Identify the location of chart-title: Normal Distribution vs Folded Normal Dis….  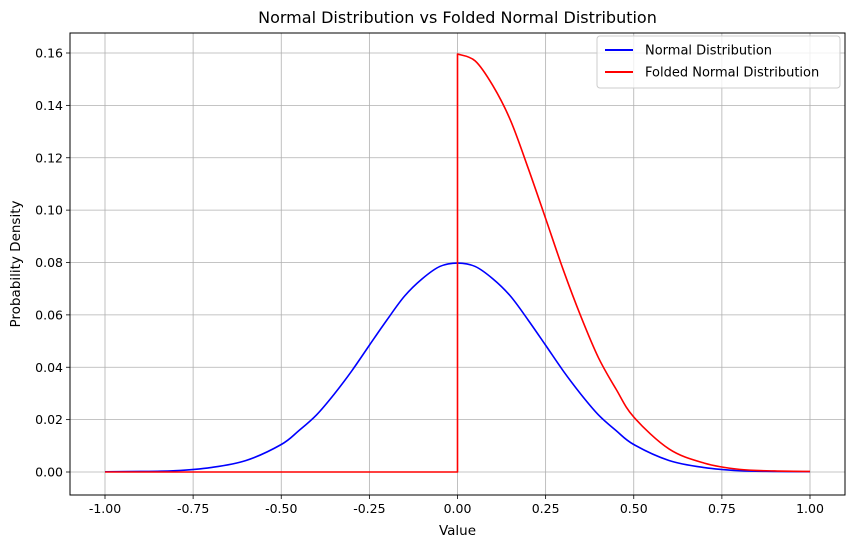
(457, 17).